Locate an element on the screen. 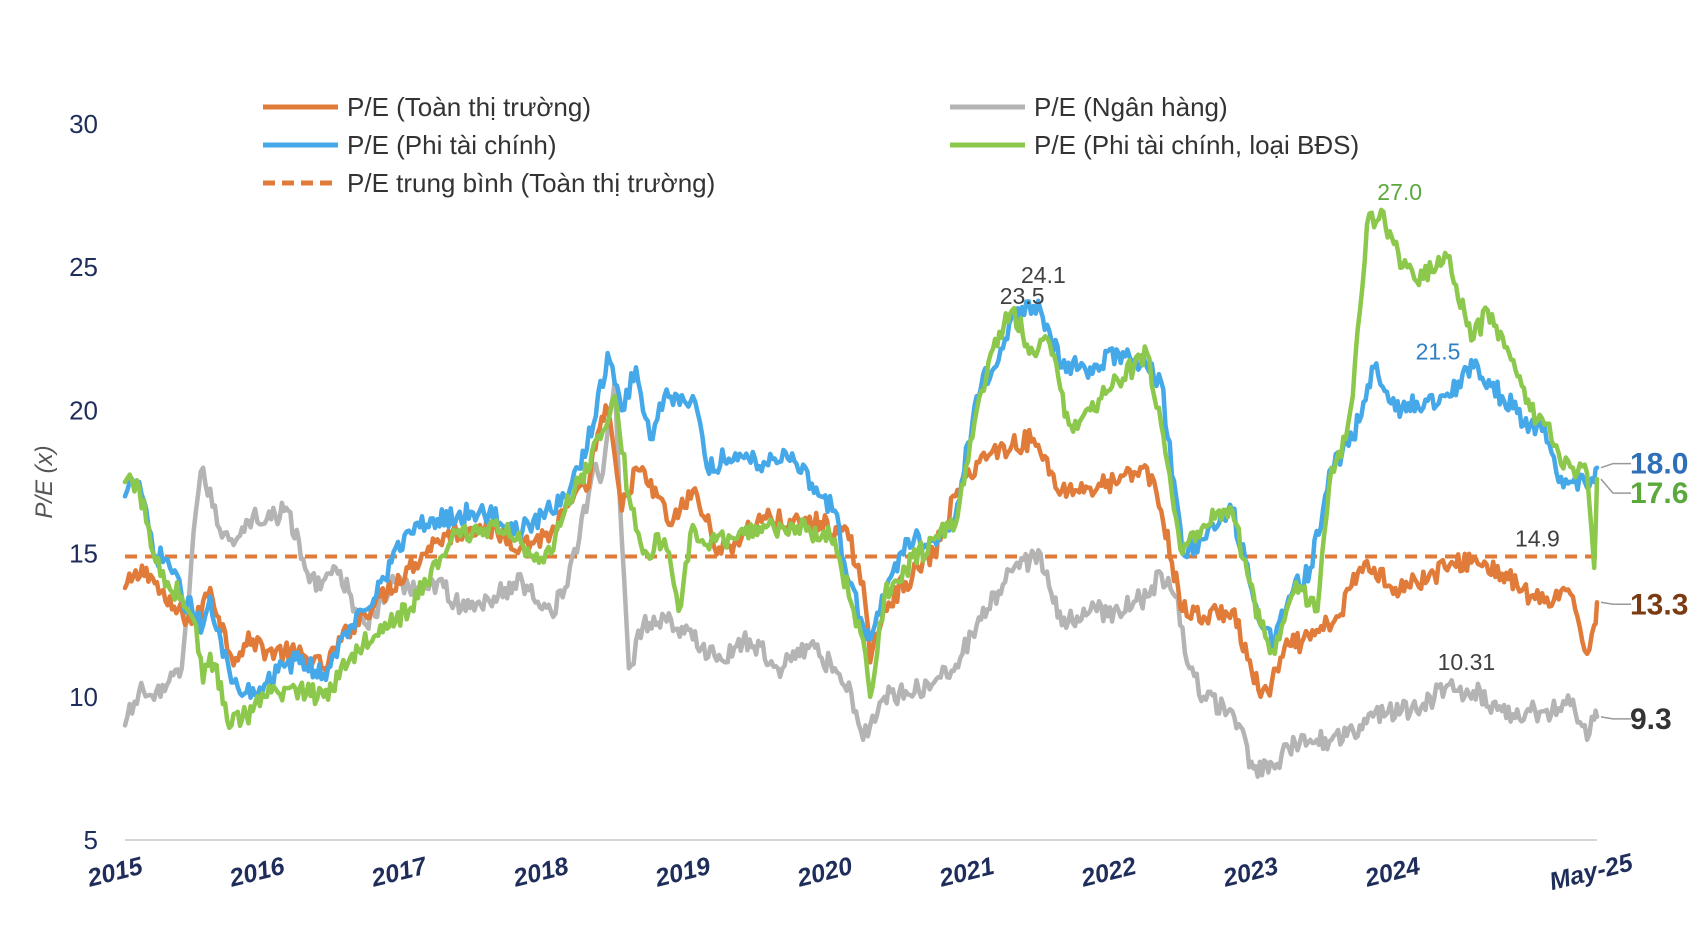 This screenshot has width=1704, height=938. data-annotation: 14.9 is located at coordinates (1537, 538).